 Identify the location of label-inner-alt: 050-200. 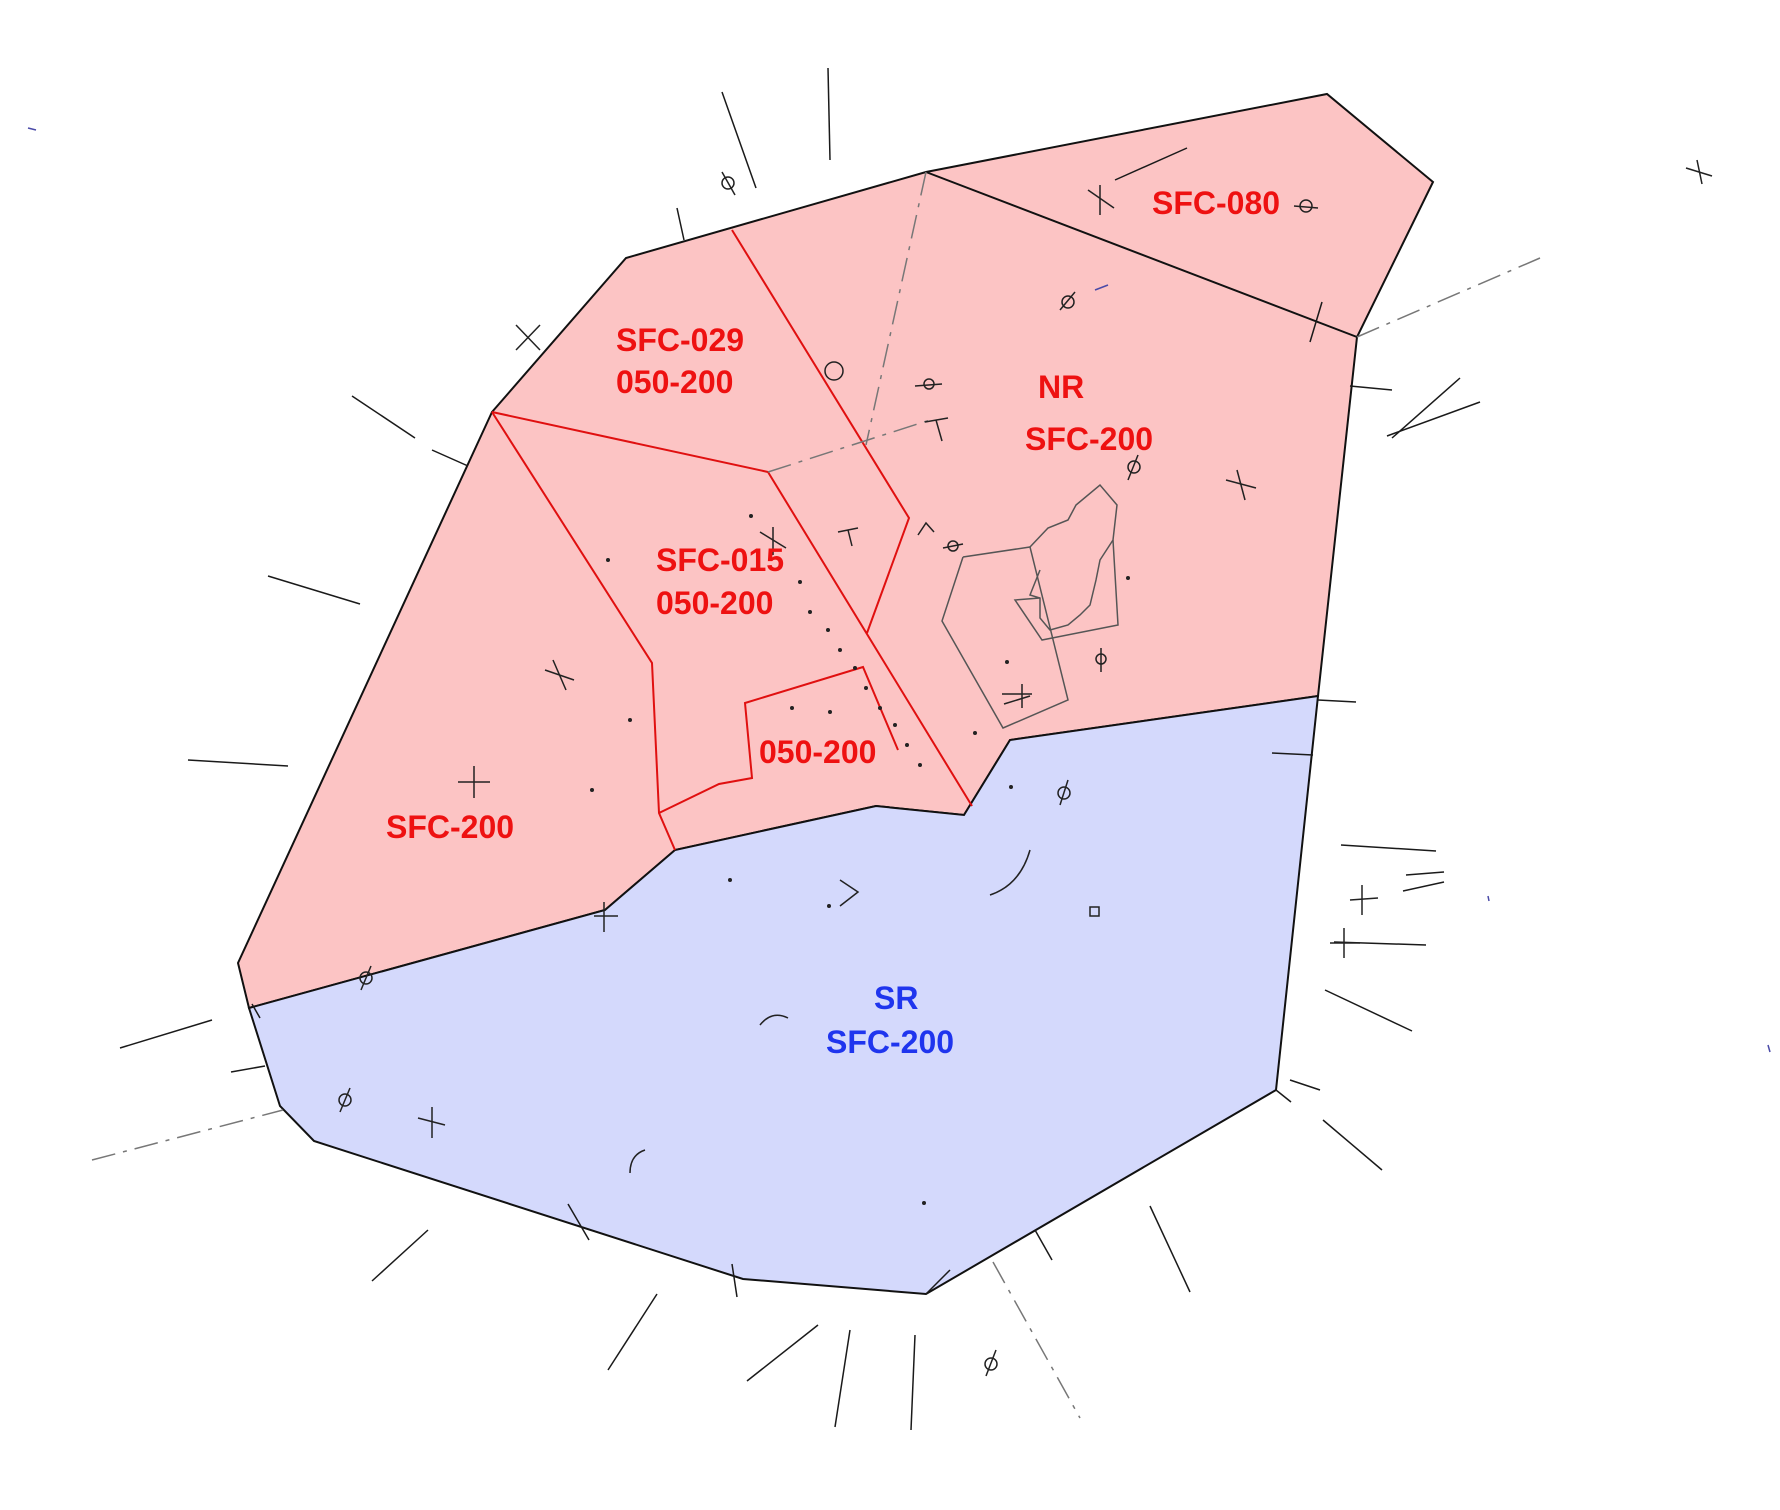
(817, 752).